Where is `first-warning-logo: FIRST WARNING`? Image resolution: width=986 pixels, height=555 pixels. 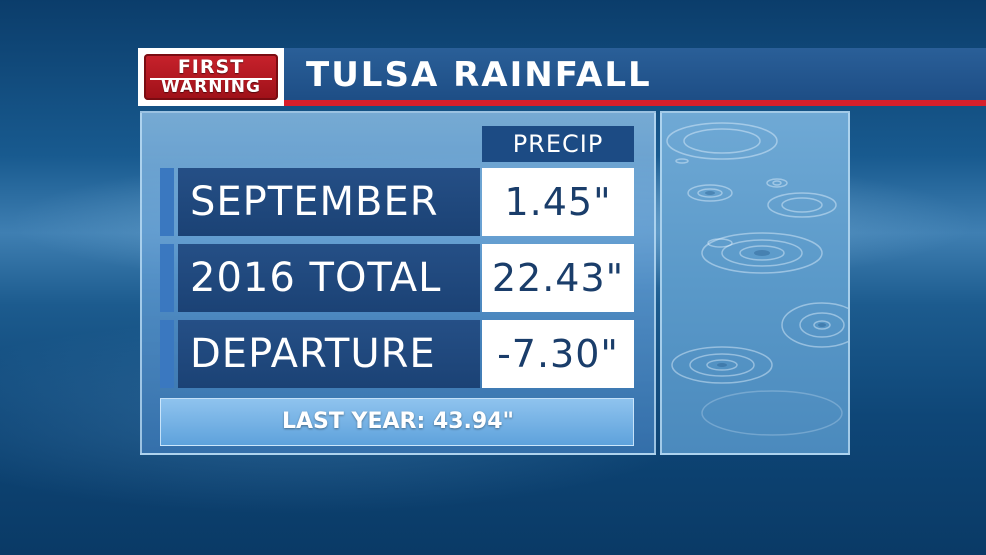 first-warning-logo: FIRST WARNING is located at coordinates (211, 77).